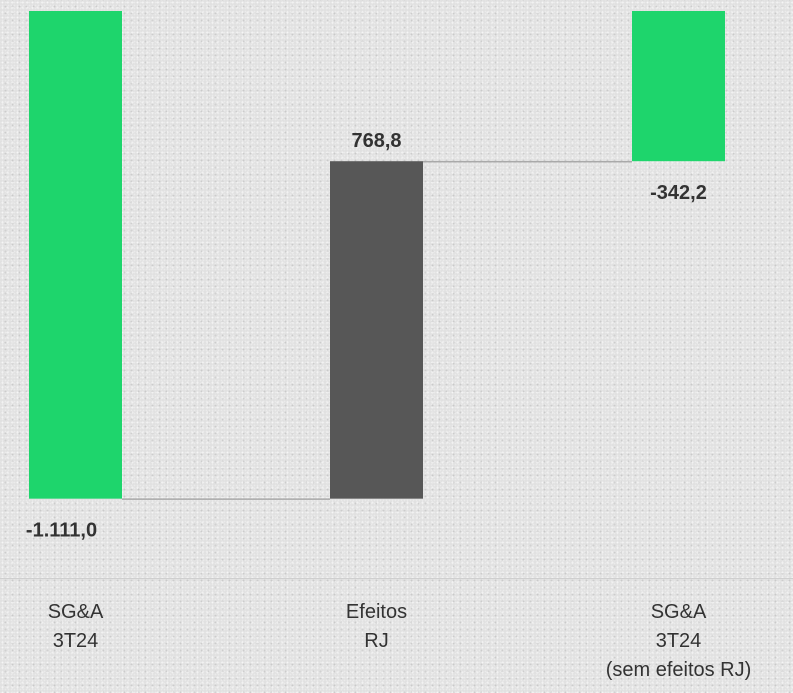 This screenshot has height=693, width=793. Describe the element at coordinates (679, 670) in the screenshot. I see `category-label-3-line-3: (sem efeitos RJ)` at that location.